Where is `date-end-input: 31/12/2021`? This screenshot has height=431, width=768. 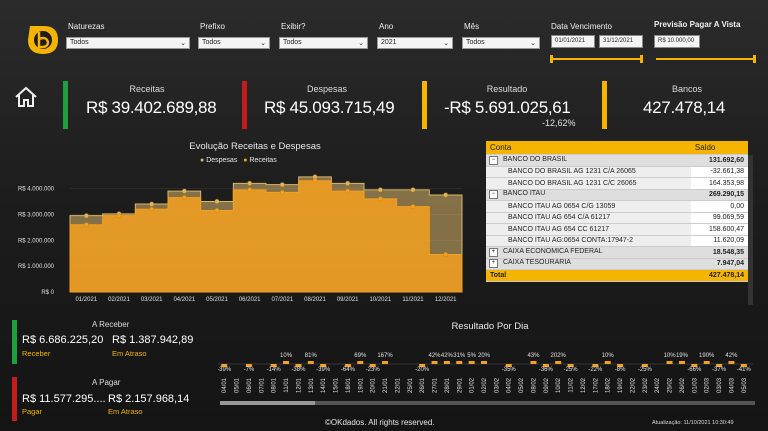 date-end-input: 31/12/2021 is located at coordinates (621, 41).